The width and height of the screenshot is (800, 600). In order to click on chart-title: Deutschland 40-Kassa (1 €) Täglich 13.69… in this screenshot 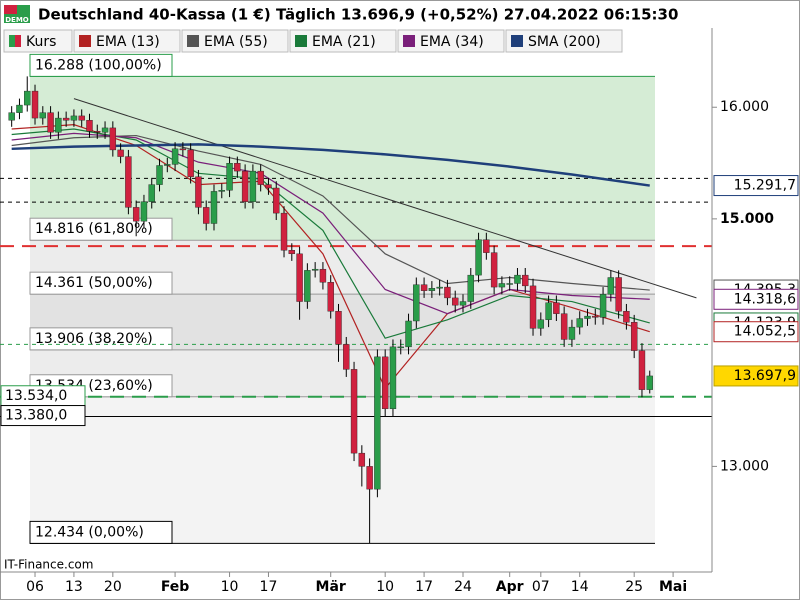, I will do `click(358, 15)`.